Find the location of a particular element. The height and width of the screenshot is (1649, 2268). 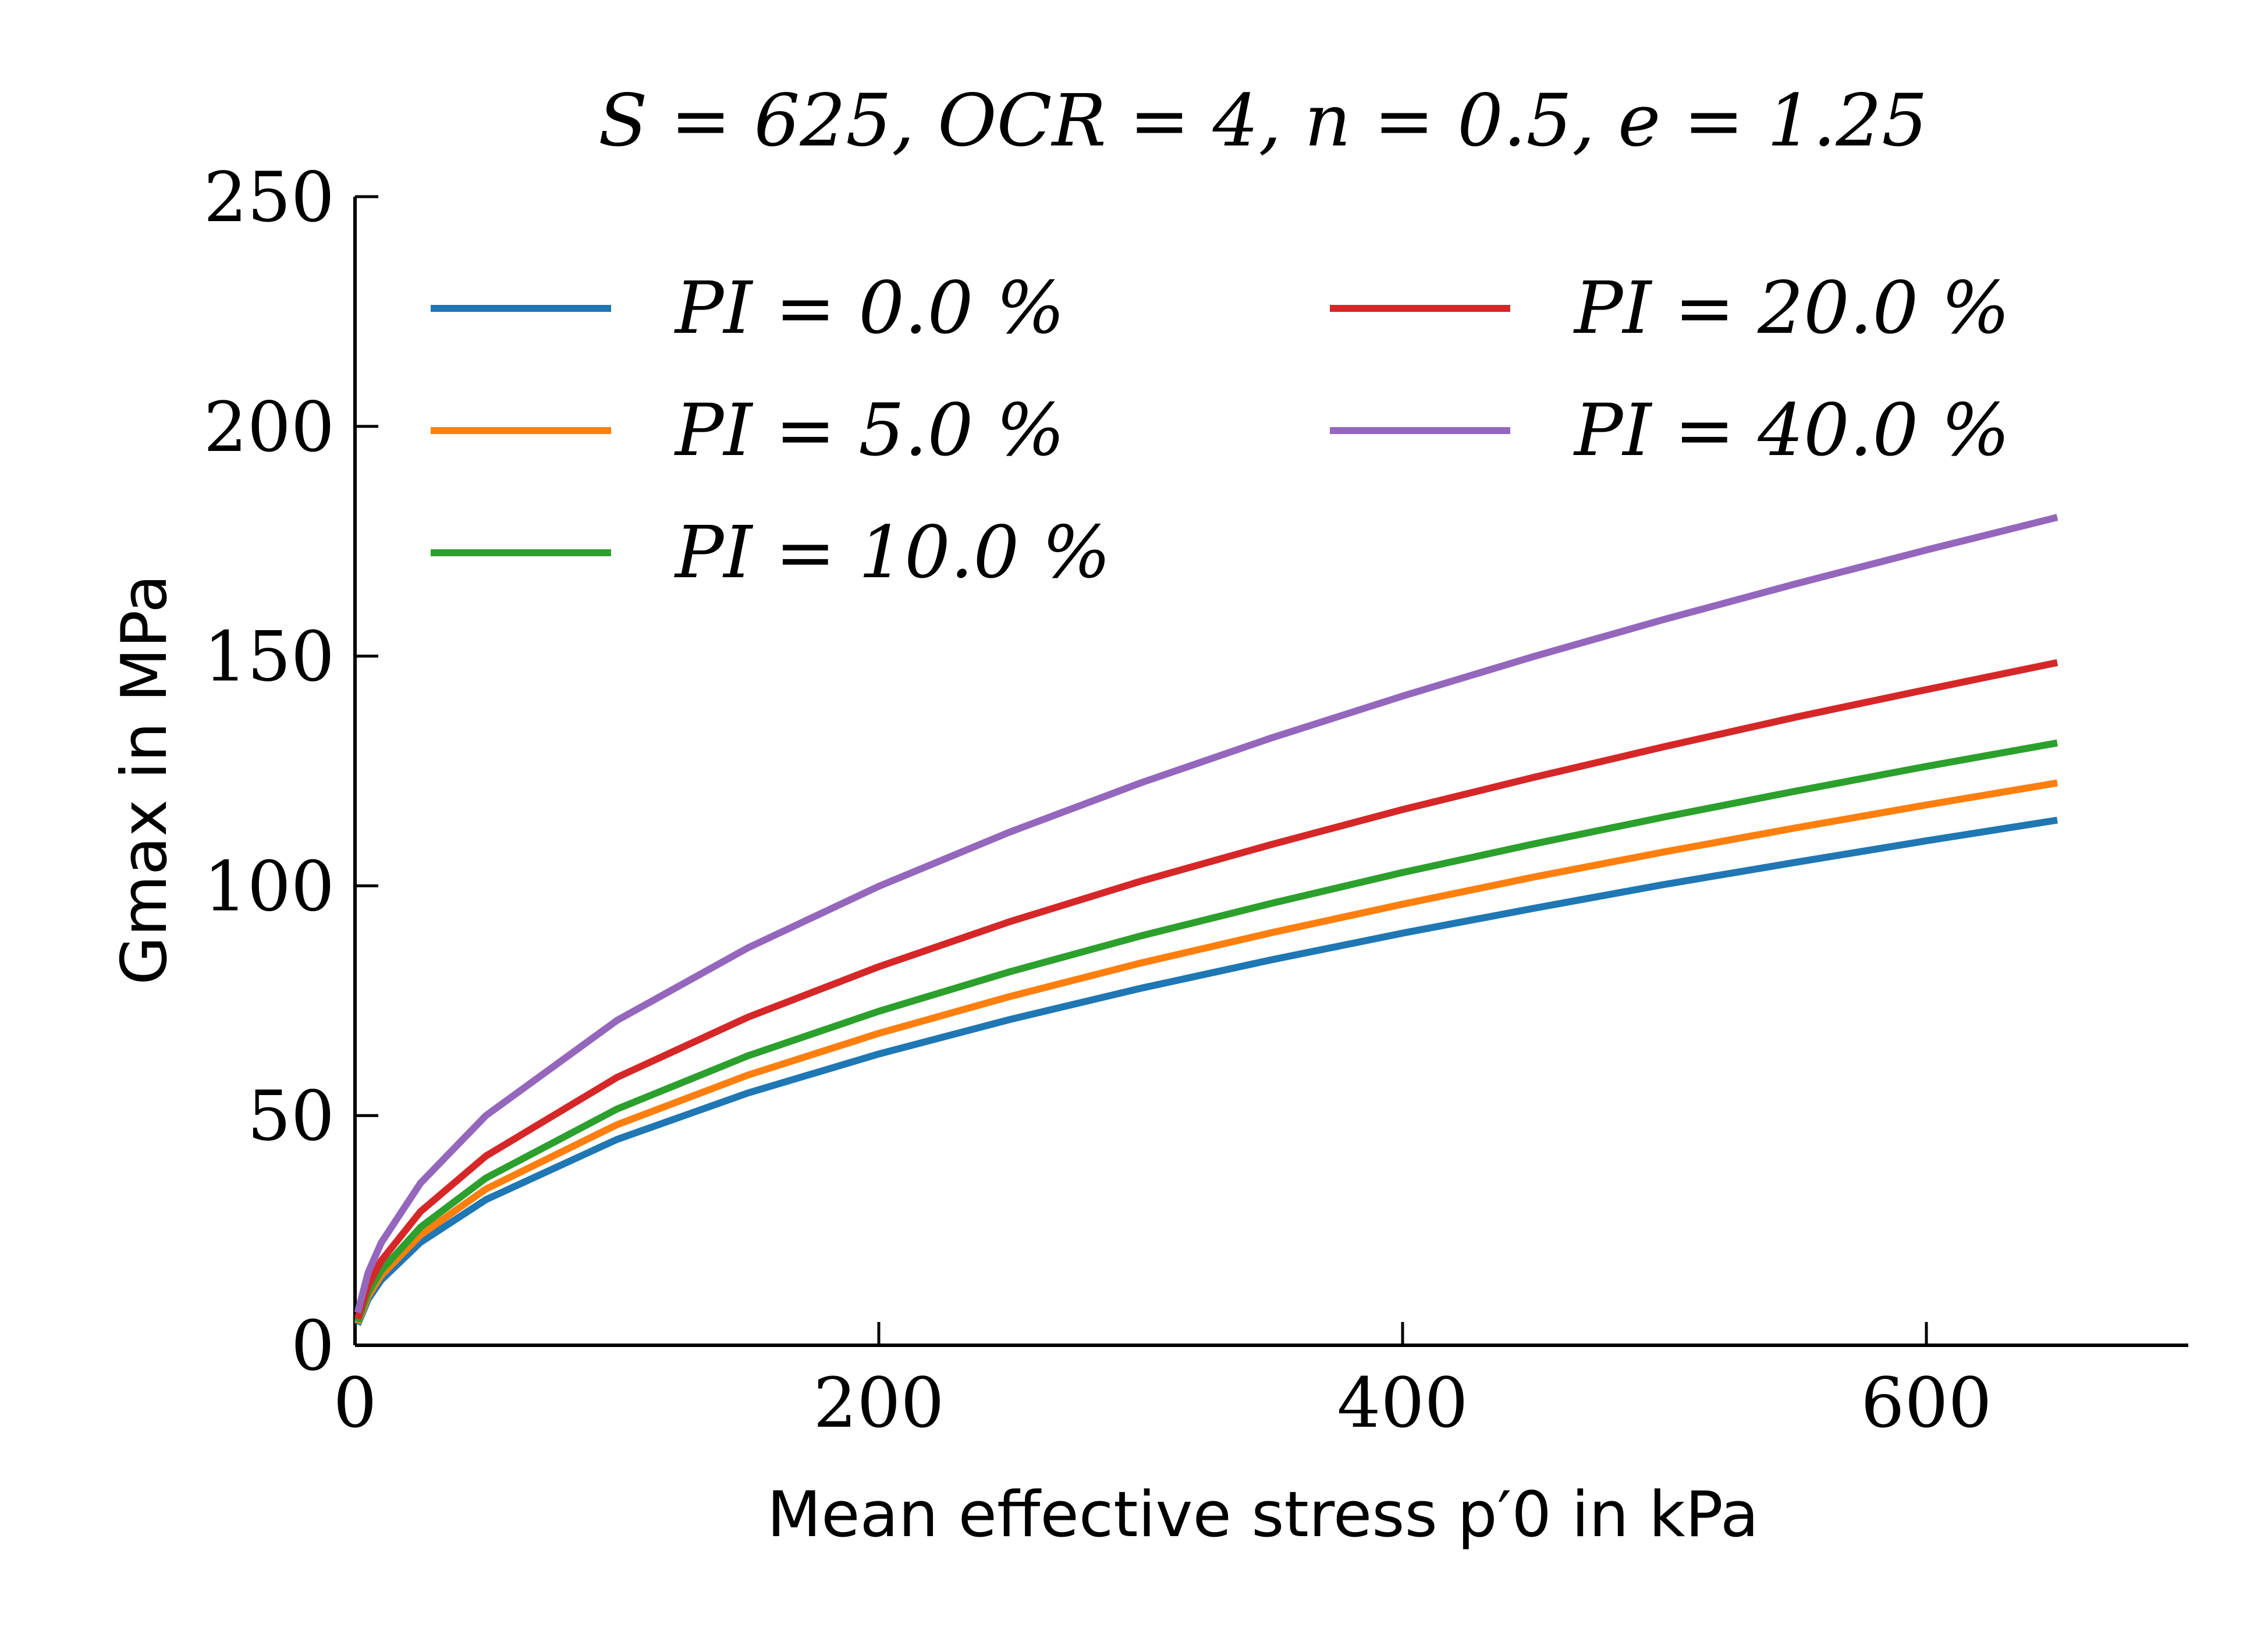

x-axis-label: Mean effective stress p′0 in kPa is located at coordinates (1263, 1515).